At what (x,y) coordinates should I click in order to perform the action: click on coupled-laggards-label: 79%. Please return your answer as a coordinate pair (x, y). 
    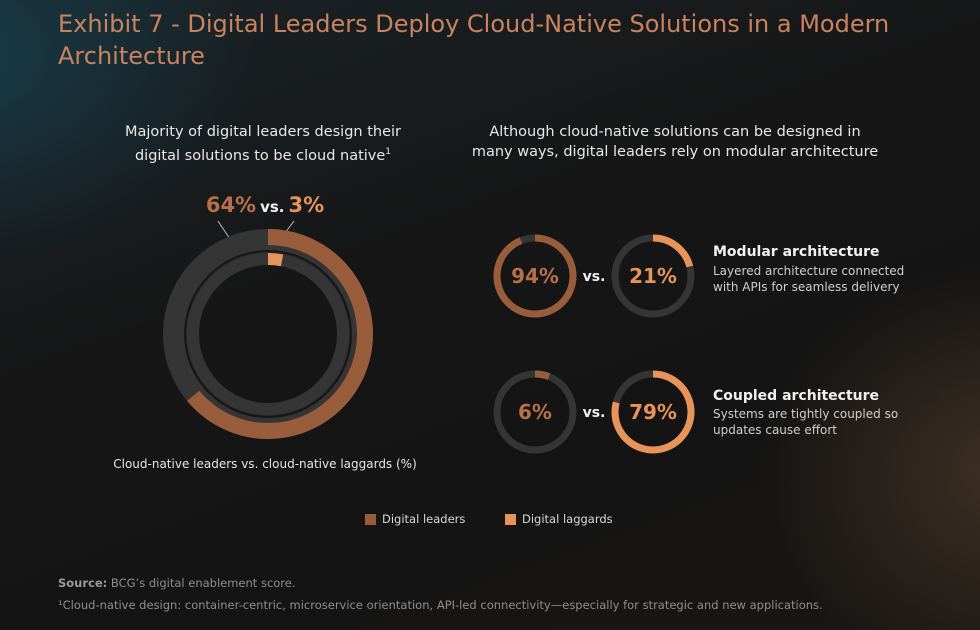
    Looking at the image, I should click on (653, 412).